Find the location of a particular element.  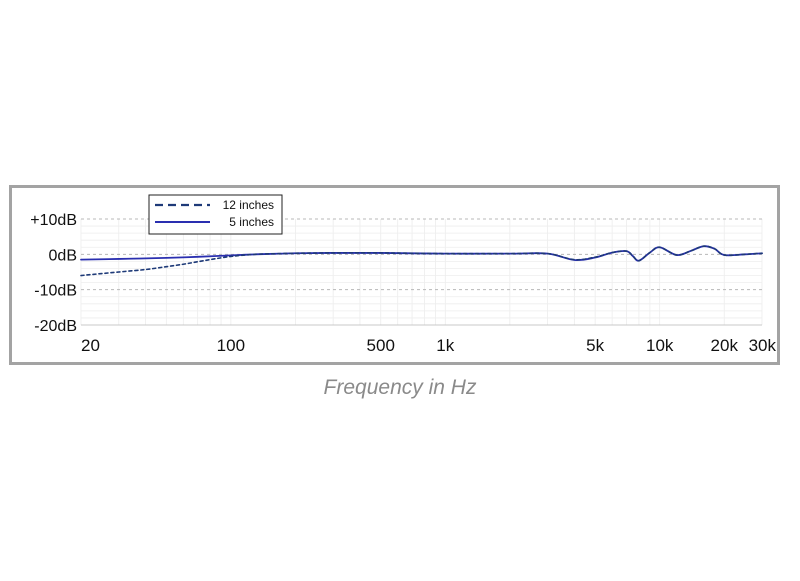

x-tick-label: 100 is located at coordinates (231, 345).